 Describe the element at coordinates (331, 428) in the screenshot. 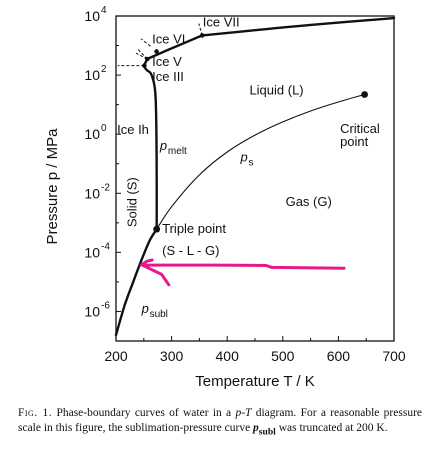

I see `caption-text-part-3: was truncated at 200 K.` at that location.